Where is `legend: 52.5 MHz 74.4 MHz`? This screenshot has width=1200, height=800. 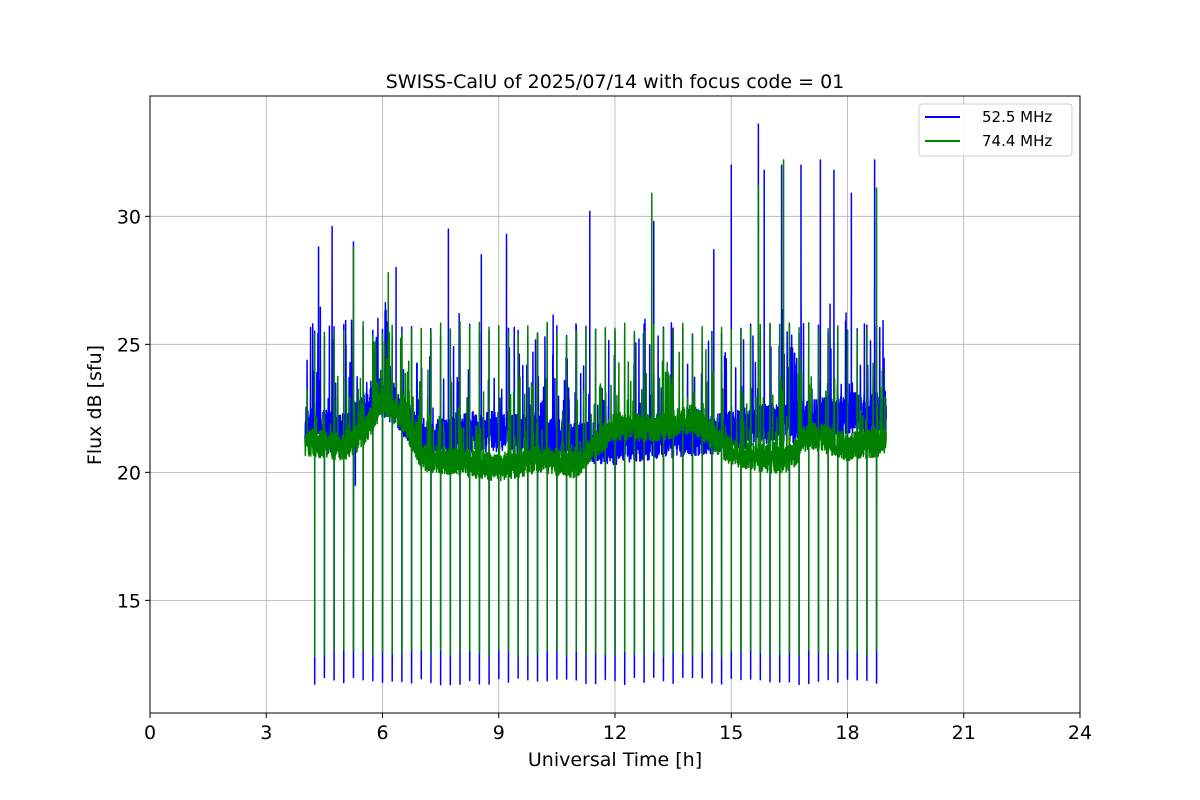
legend: 52.5 MHz 74.4 MHz is located at coordinates (995, 130).